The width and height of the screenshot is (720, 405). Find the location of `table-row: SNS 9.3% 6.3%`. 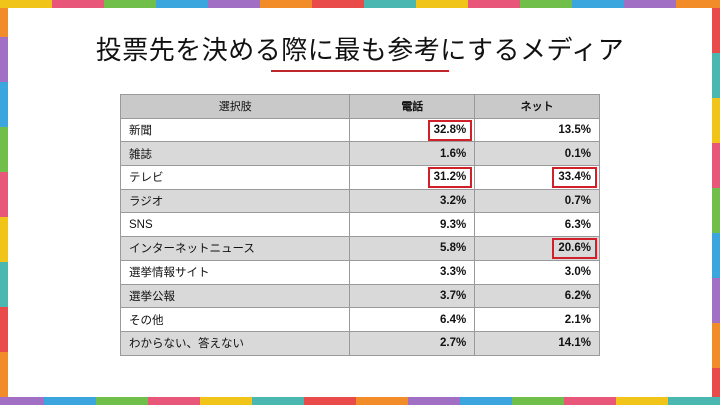

table-row: SNS 9.3% 6.3% is located at coordinates (359, 225).